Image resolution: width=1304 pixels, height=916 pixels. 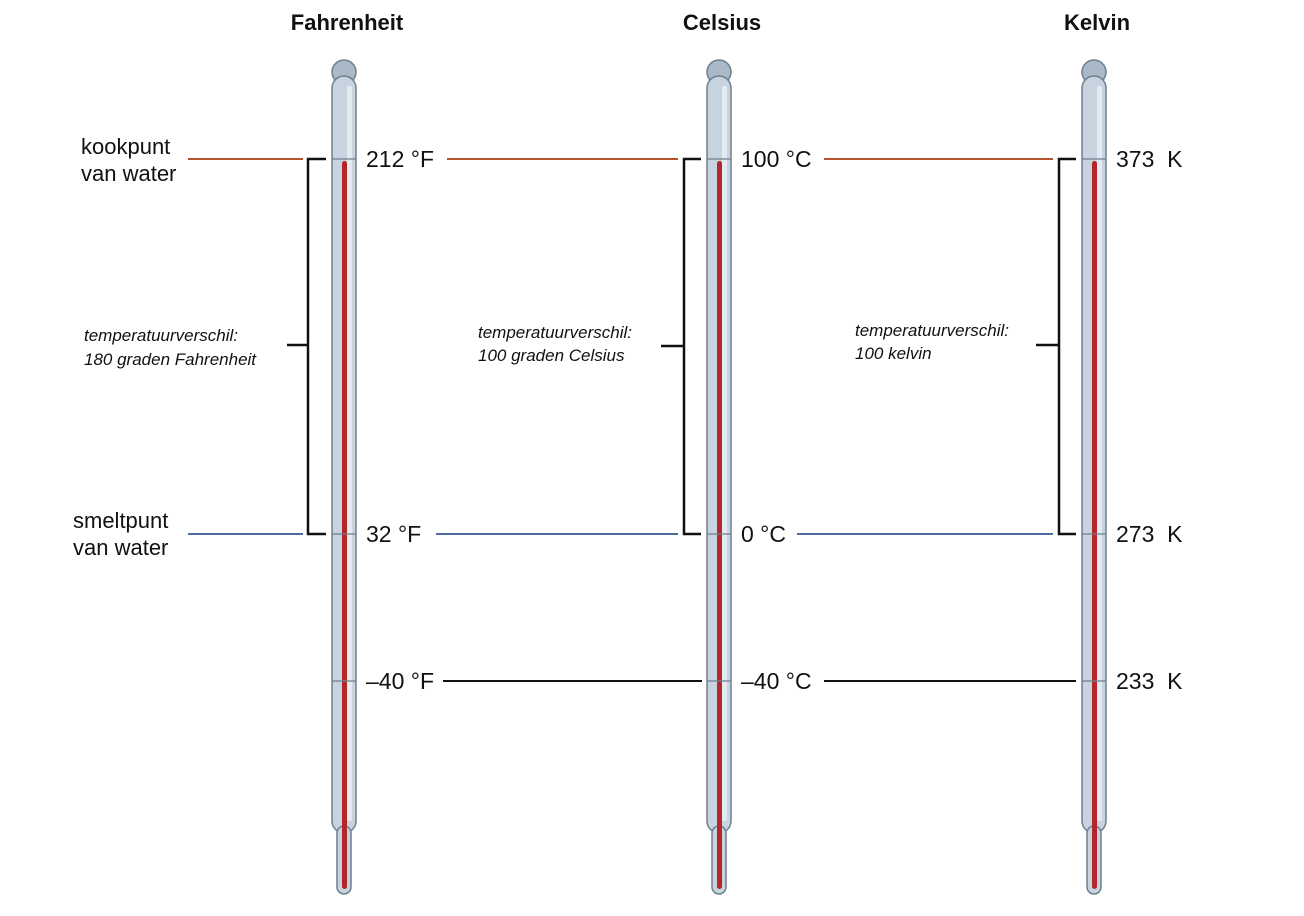 What do you see at coordinates (691, 346) in the screenshot?
I see `celsius-difference-bracket` at bounding box center [691, 346].